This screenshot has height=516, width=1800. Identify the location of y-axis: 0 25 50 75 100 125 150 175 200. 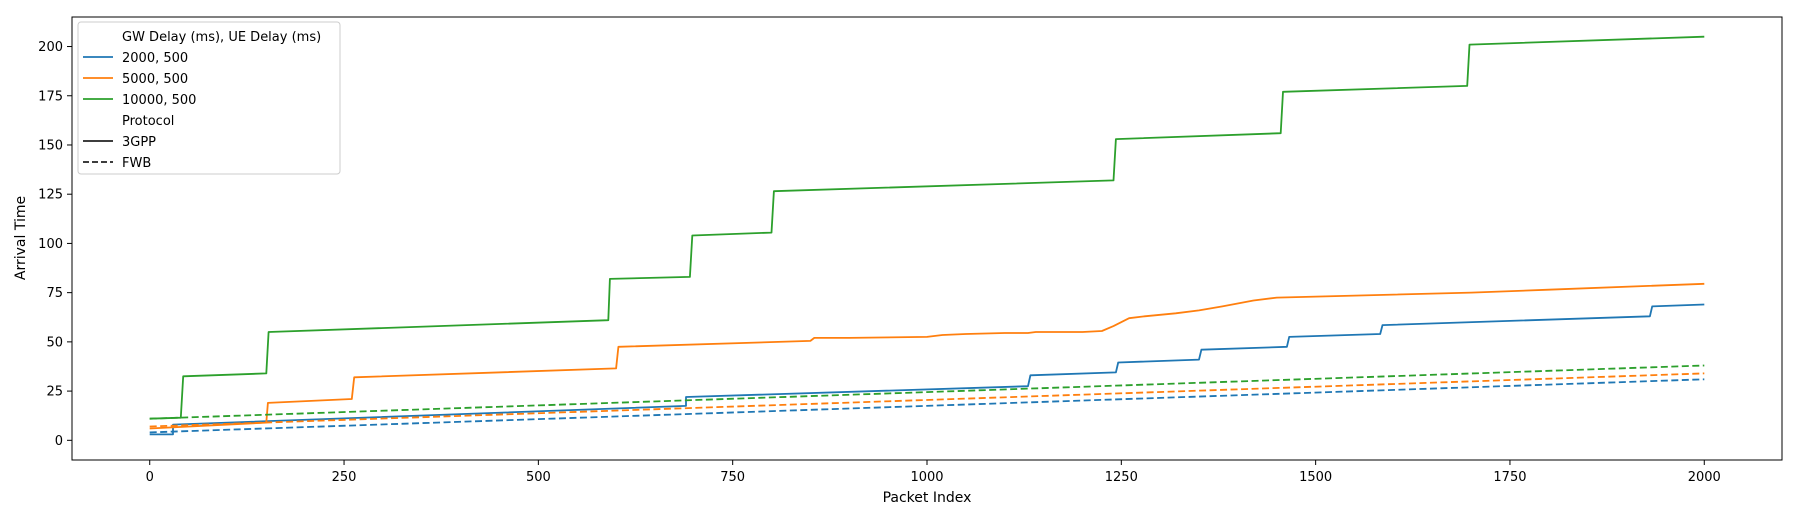
(55, 244).